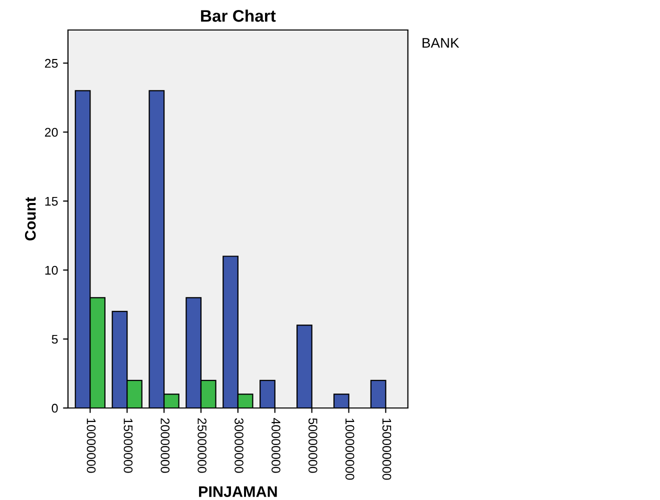 The image size is (660, 500). Describe the element at coordinates (51, 132) in the screenshot. I see `y-tick-label: 20` at that location.